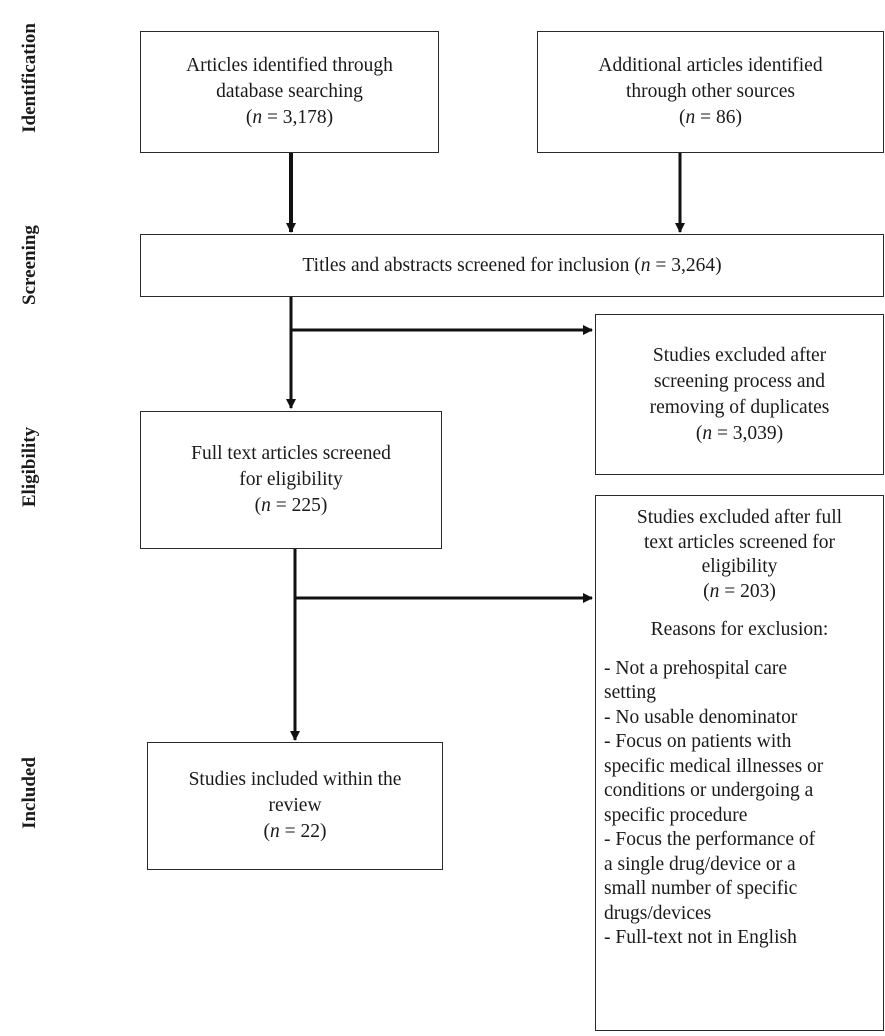 The height and width of the screenshot is (1036, 885). I want to click on reason-line: - Focus the performance of, so click(739, 840).